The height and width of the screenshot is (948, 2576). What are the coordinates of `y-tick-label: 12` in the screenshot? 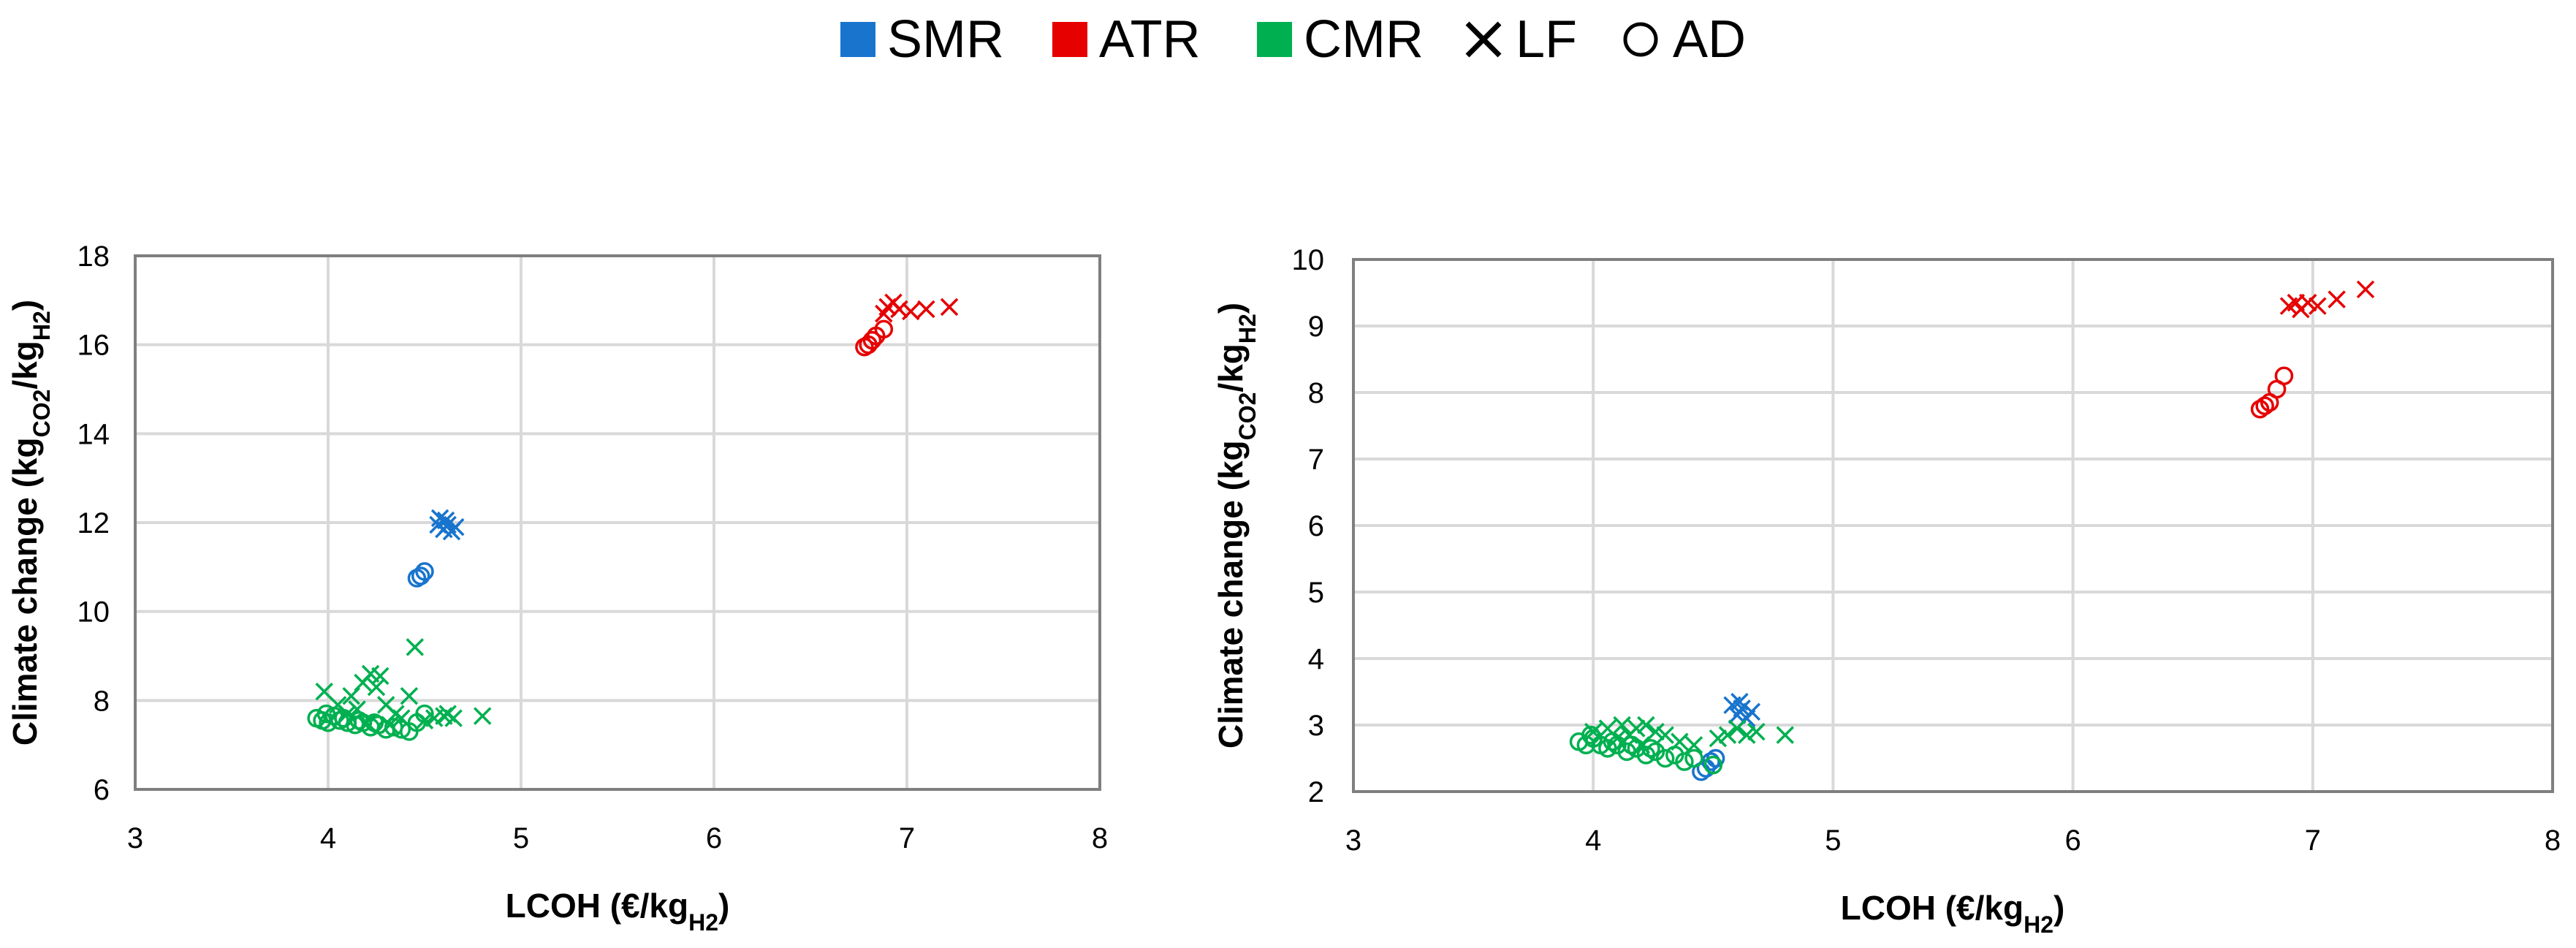 It's located at (93, 523).